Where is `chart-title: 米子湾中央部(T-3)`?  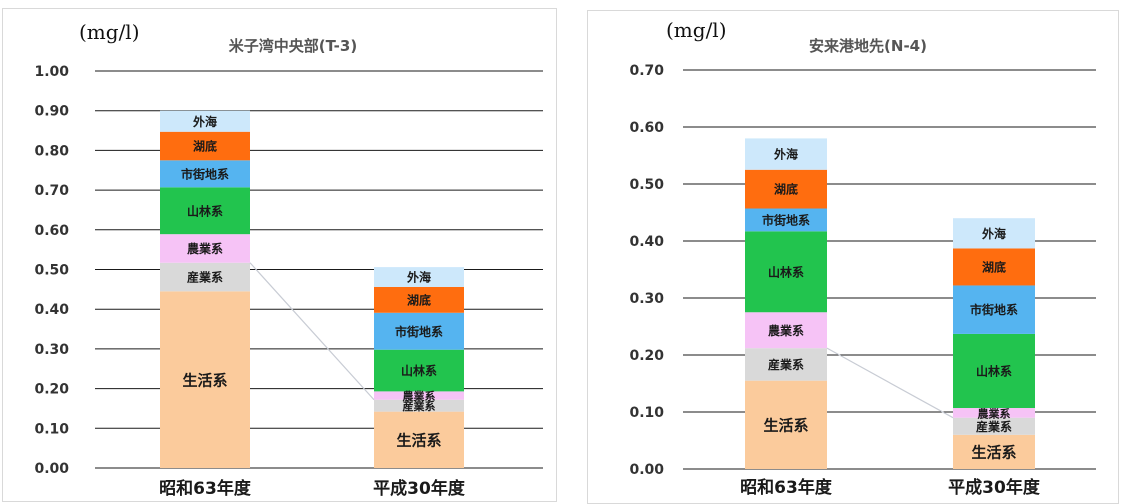
chart-title: 米子湾中央部(T-3) is located at coordinates (293, 46).